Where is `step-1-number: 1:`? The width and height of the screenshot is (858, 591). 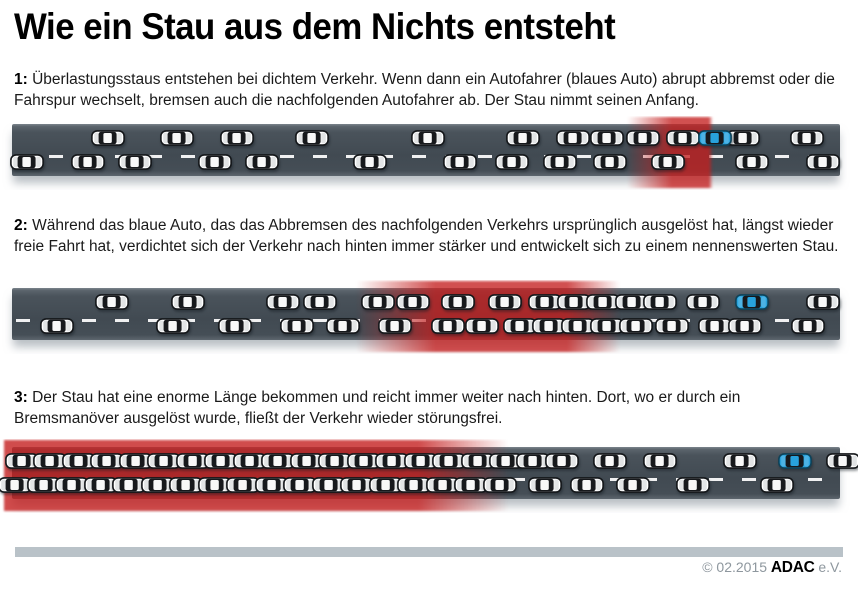
step-1-number: 1: is located at coordinates (21, 79).